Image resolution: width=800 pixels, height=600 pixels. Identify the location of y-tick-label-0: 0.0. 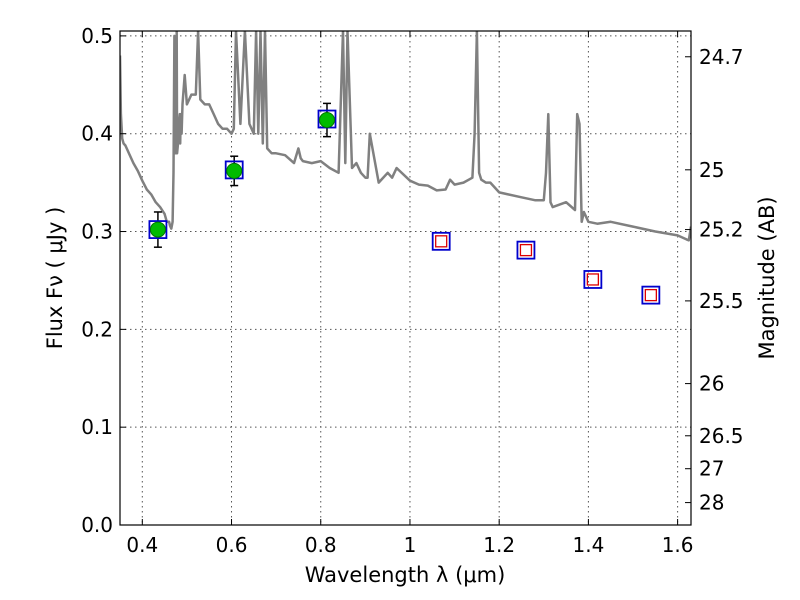
(97, 525).